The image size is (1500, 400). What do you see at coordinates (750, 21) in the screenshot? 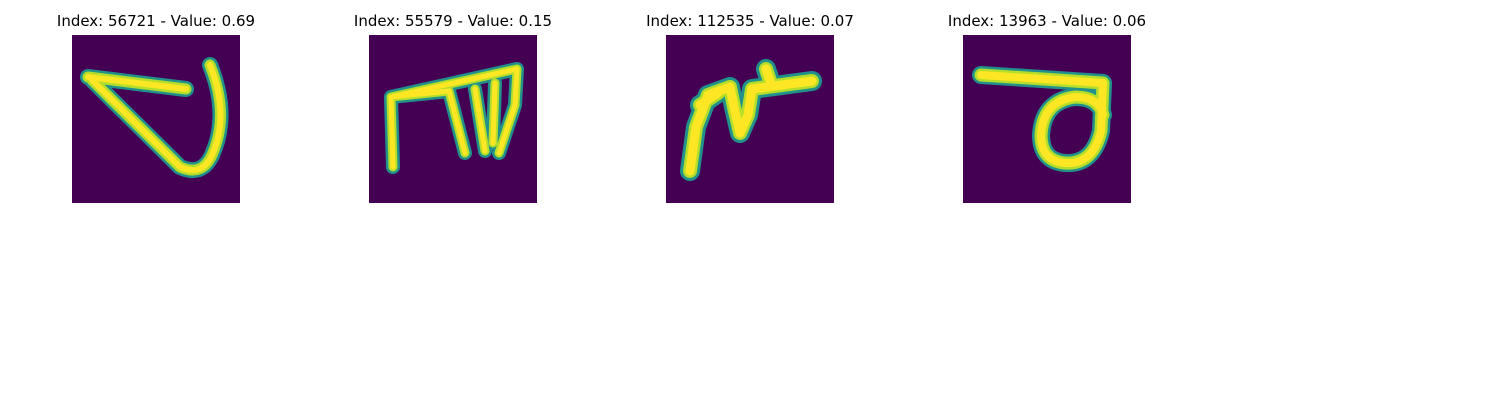
I see `panel-title: Index: 112535 - Value: 0.07` at bounding box center [750, 21].